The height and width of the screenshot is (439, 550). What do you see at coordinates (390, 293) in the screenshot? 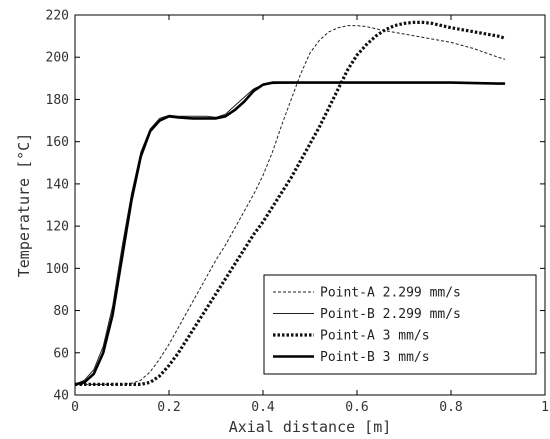
I see `legend-label-1: Point-A 2.299 mm/s` at bounding box center [390, 293].